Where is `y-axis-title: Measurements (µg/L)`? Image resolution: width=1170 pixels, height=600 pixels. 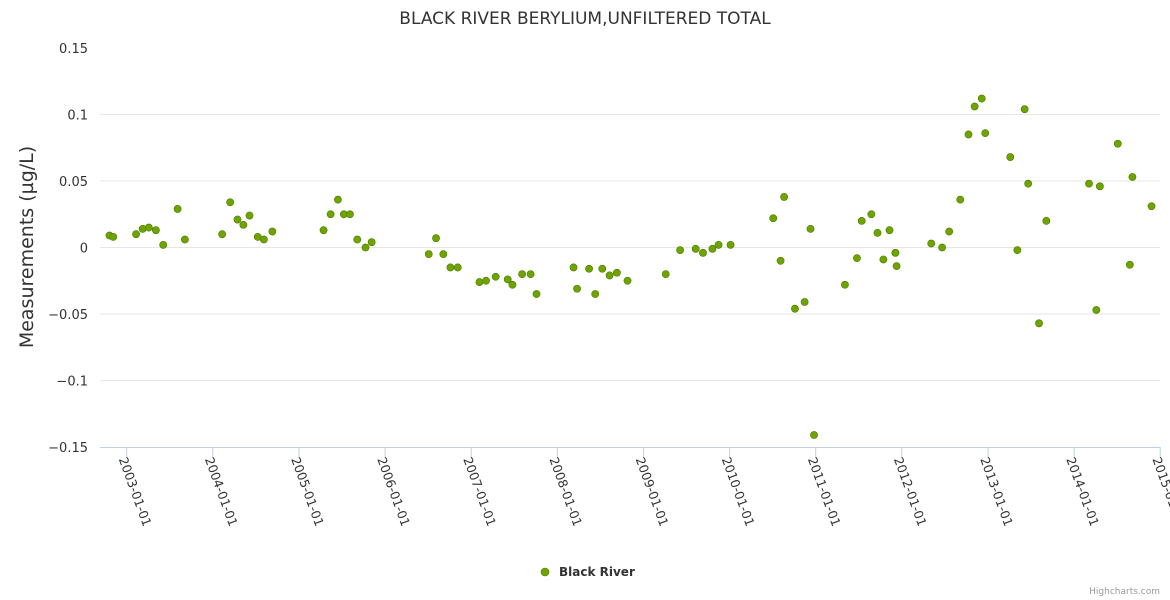
y-axis-title: Measurements (µg/L) is located at coordinates (27, 247).